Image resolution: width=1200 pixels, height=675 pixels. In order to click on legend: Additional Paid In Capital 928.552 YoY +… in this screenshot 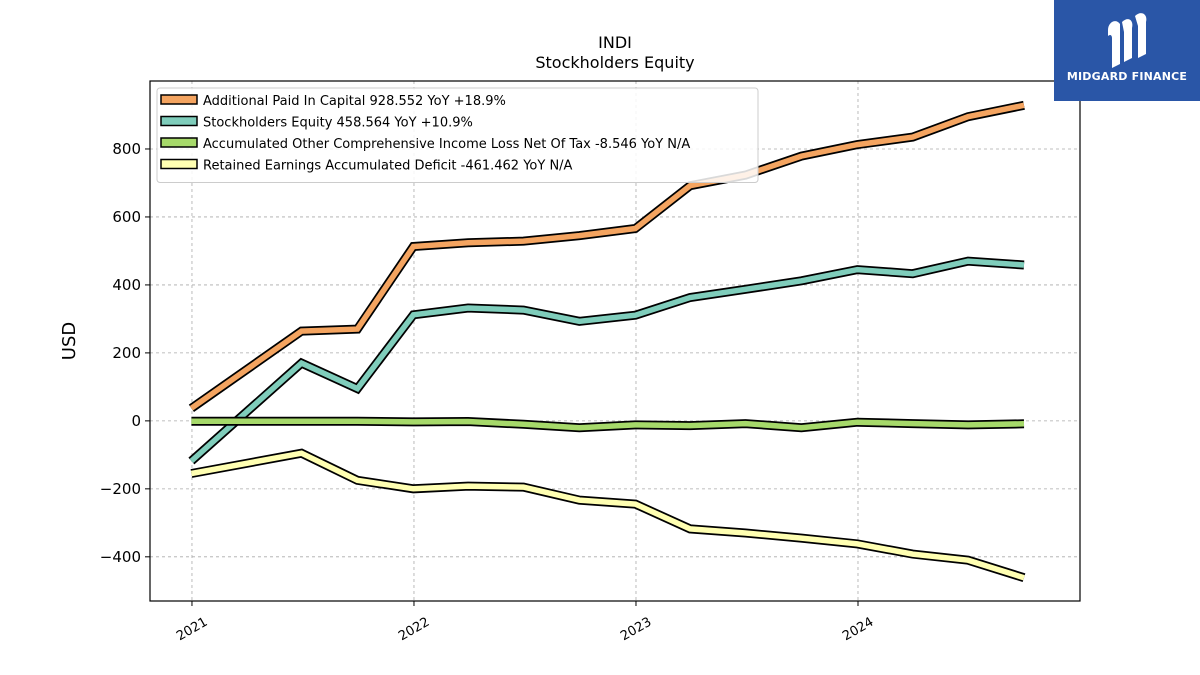, I will do `click(457, 135)`.